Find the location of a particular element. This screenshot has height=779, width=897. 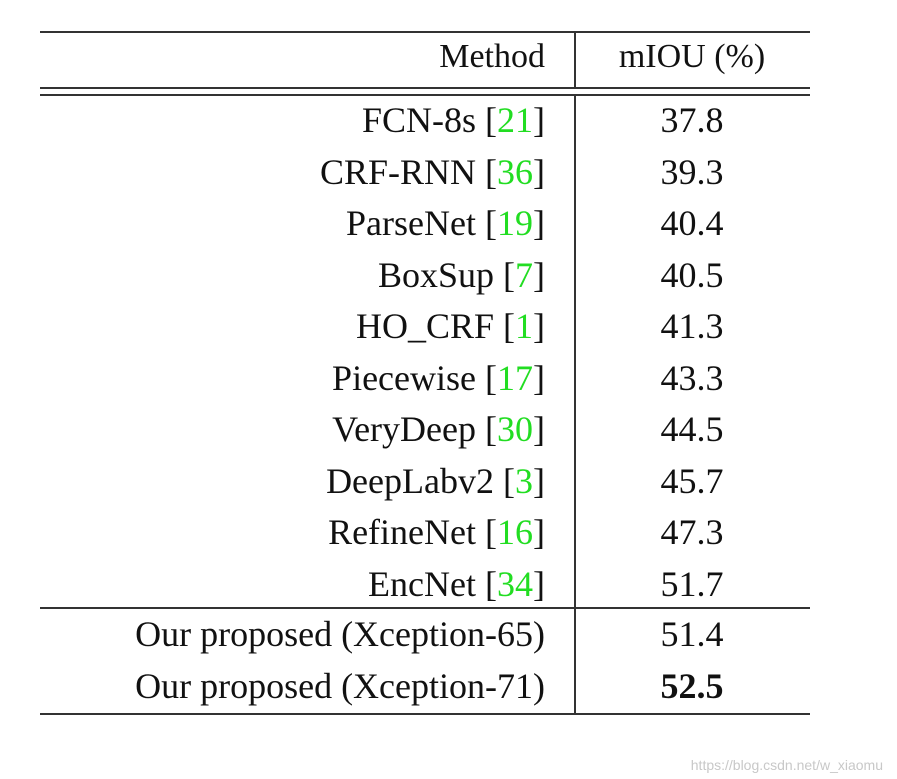

method-cell: RefineNet [16] is located at coordinates (436, 532).